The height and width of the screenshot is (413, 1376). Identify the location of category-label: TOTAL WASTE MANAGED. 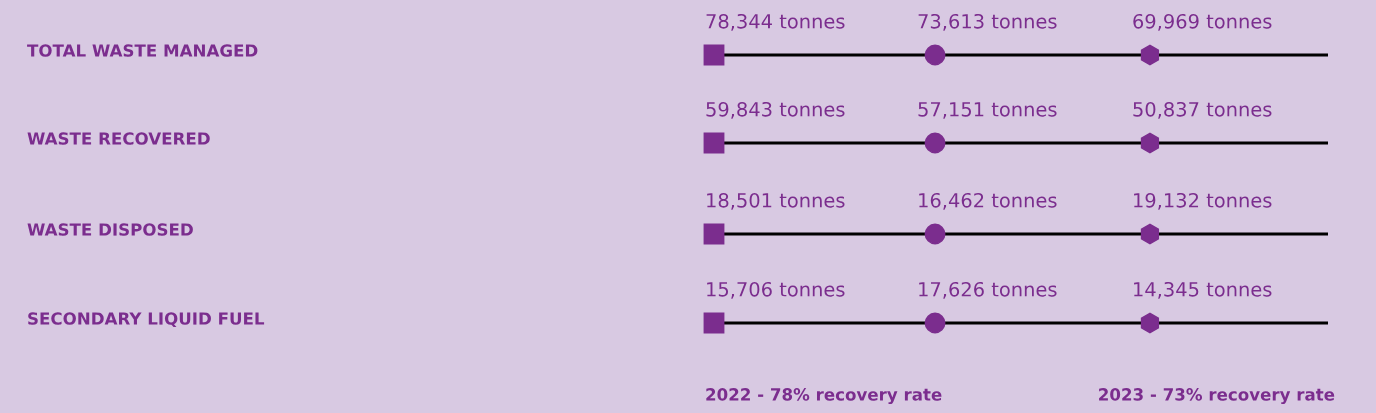
(142, 50).